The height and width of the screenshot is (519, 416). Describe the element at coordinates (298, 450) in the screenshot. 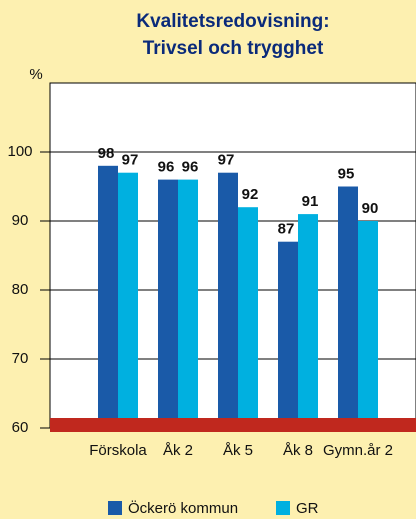

I see `x-tick-label: Åk 8` at that location.